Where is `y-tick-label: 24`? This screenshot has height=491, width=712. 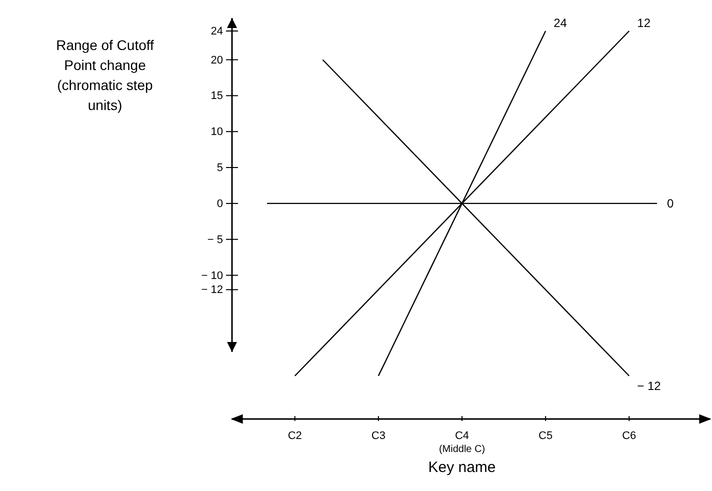 y-tick-label: 24 is located at coordinates (216, 32).